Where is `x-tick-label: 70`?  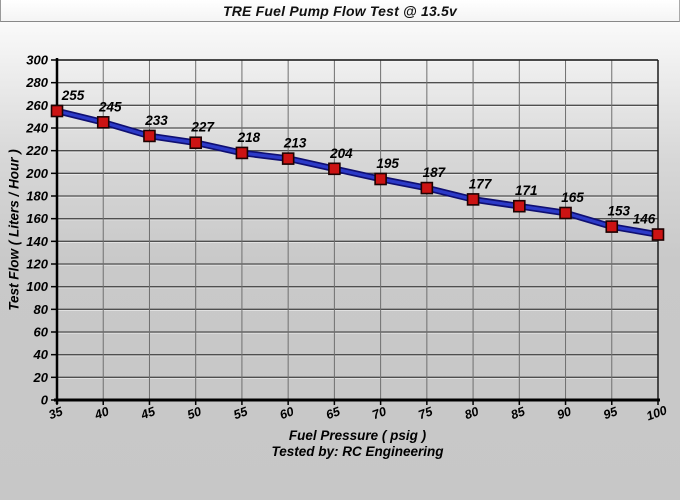 x-tick-label: 70 is located at coordinates (379, 413).